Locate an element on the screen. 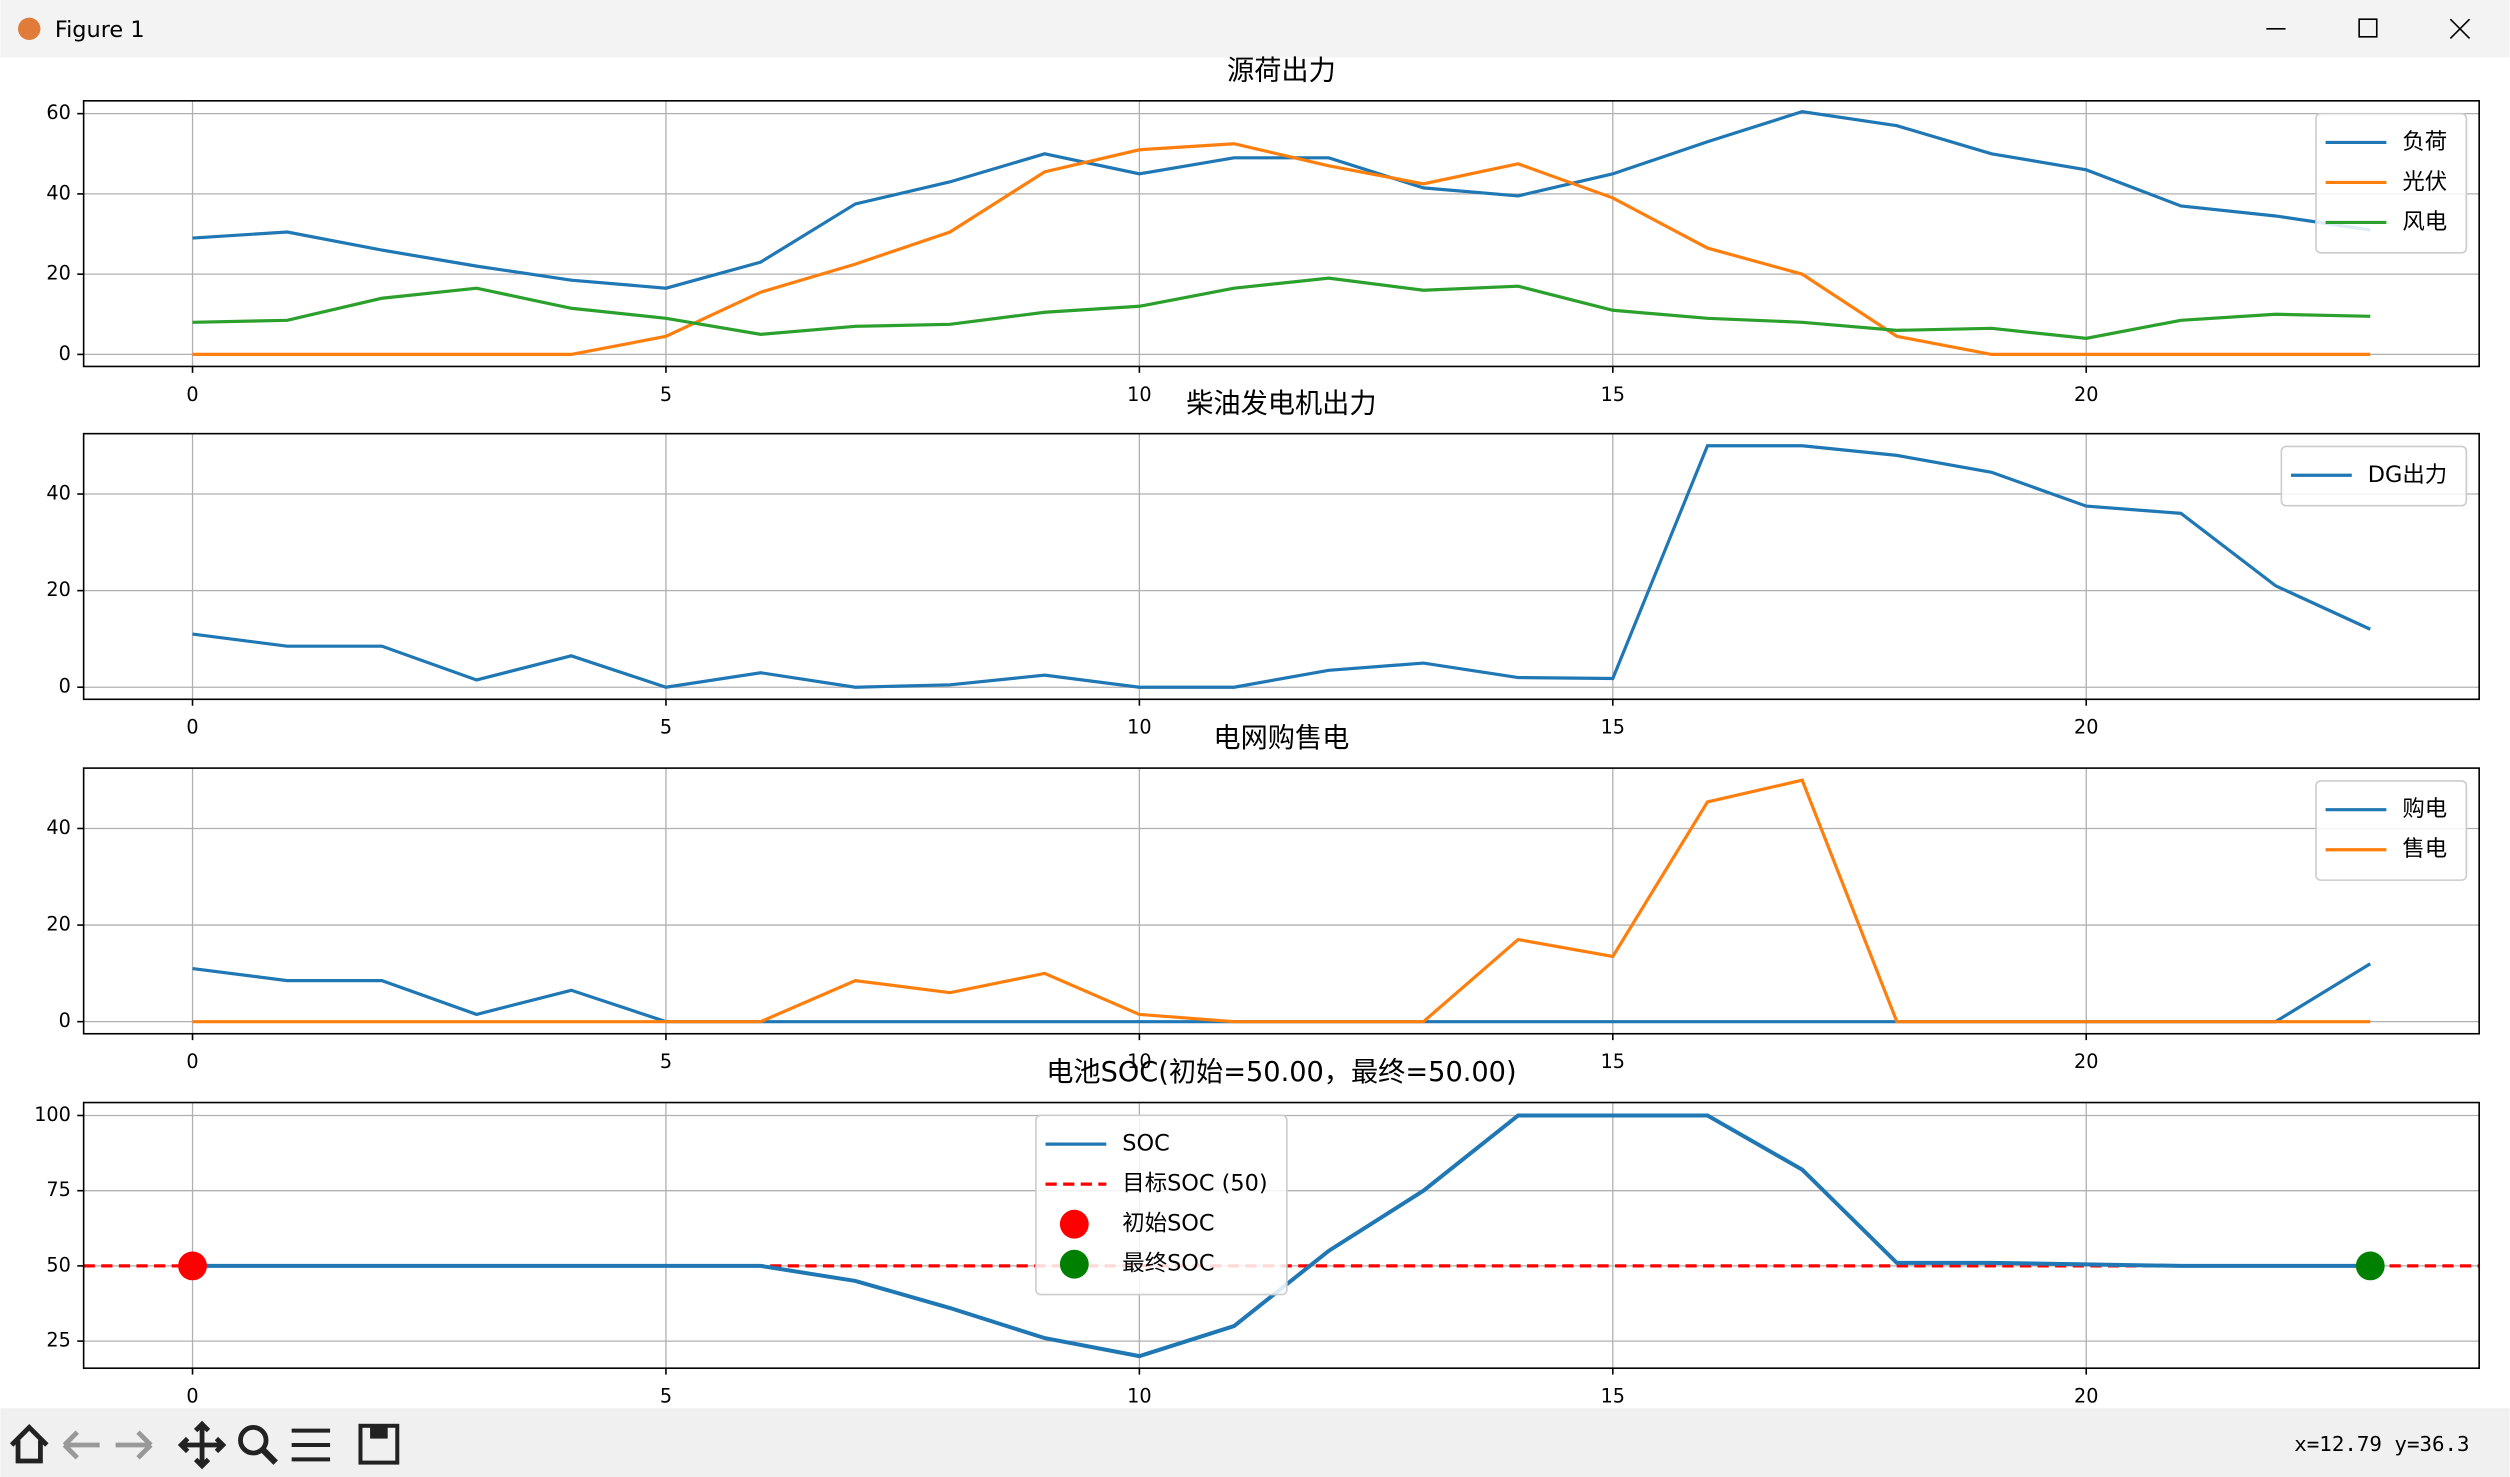 The image size is (2510, 1477). toolbar is located at coordinates (1255, 1442).